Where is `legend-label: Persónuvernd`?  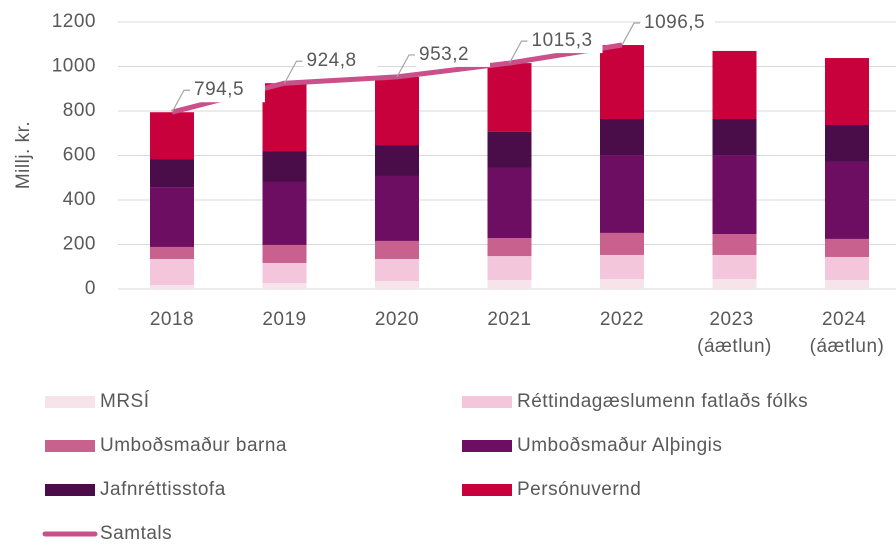 legend-label: Persónuvernd is located at coordinates (579, 489).